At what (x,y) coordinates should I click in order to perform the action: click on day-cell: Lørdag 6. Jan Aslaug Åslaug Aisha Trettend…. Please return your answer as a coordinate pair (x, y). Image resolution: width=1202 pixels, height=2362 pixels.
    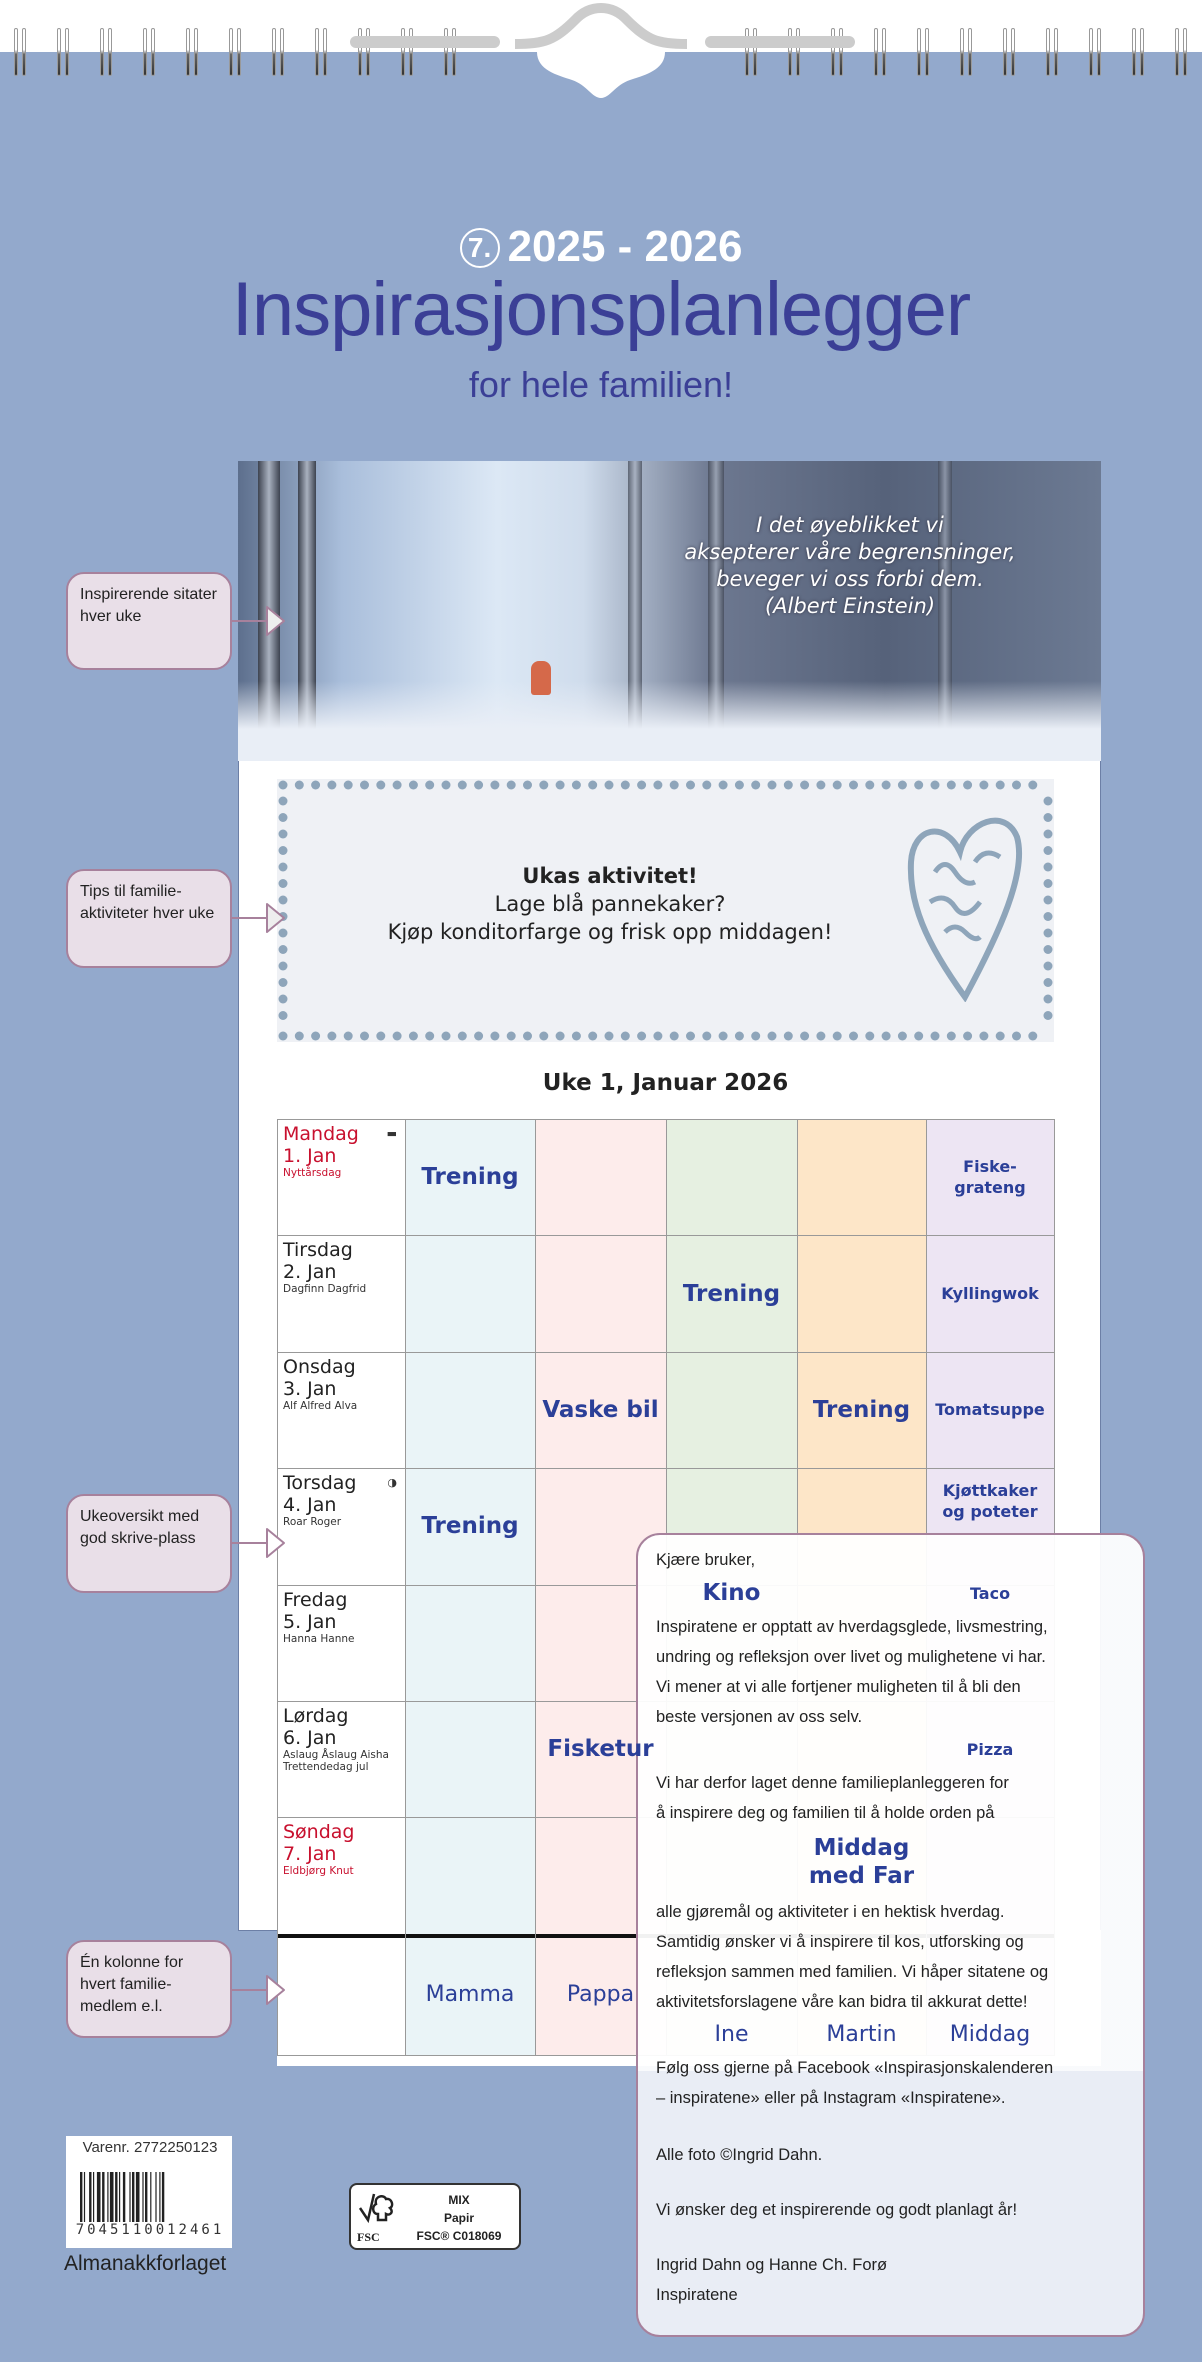
    Looking at the image, I should click on (342, 1739).